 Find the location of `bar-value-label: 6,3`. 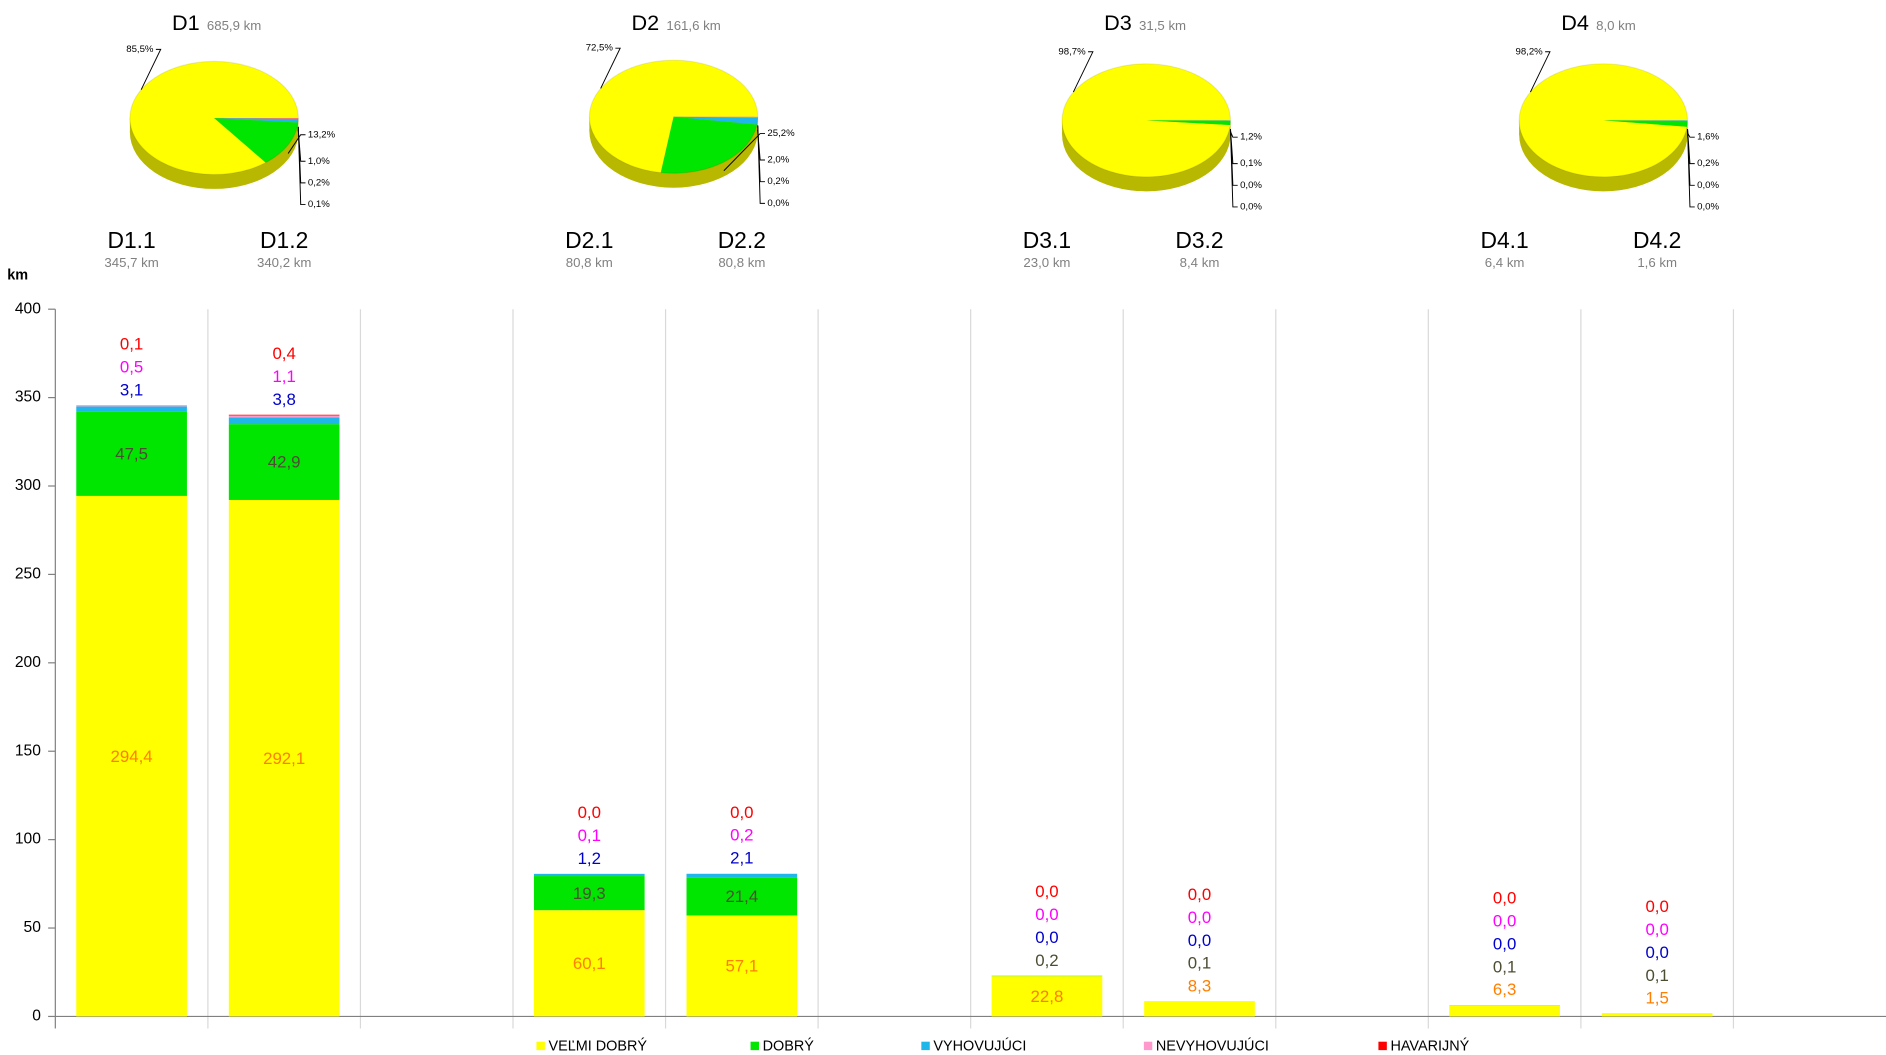

bar-value-label: 6,3 is located at coordinates (1504, 989).